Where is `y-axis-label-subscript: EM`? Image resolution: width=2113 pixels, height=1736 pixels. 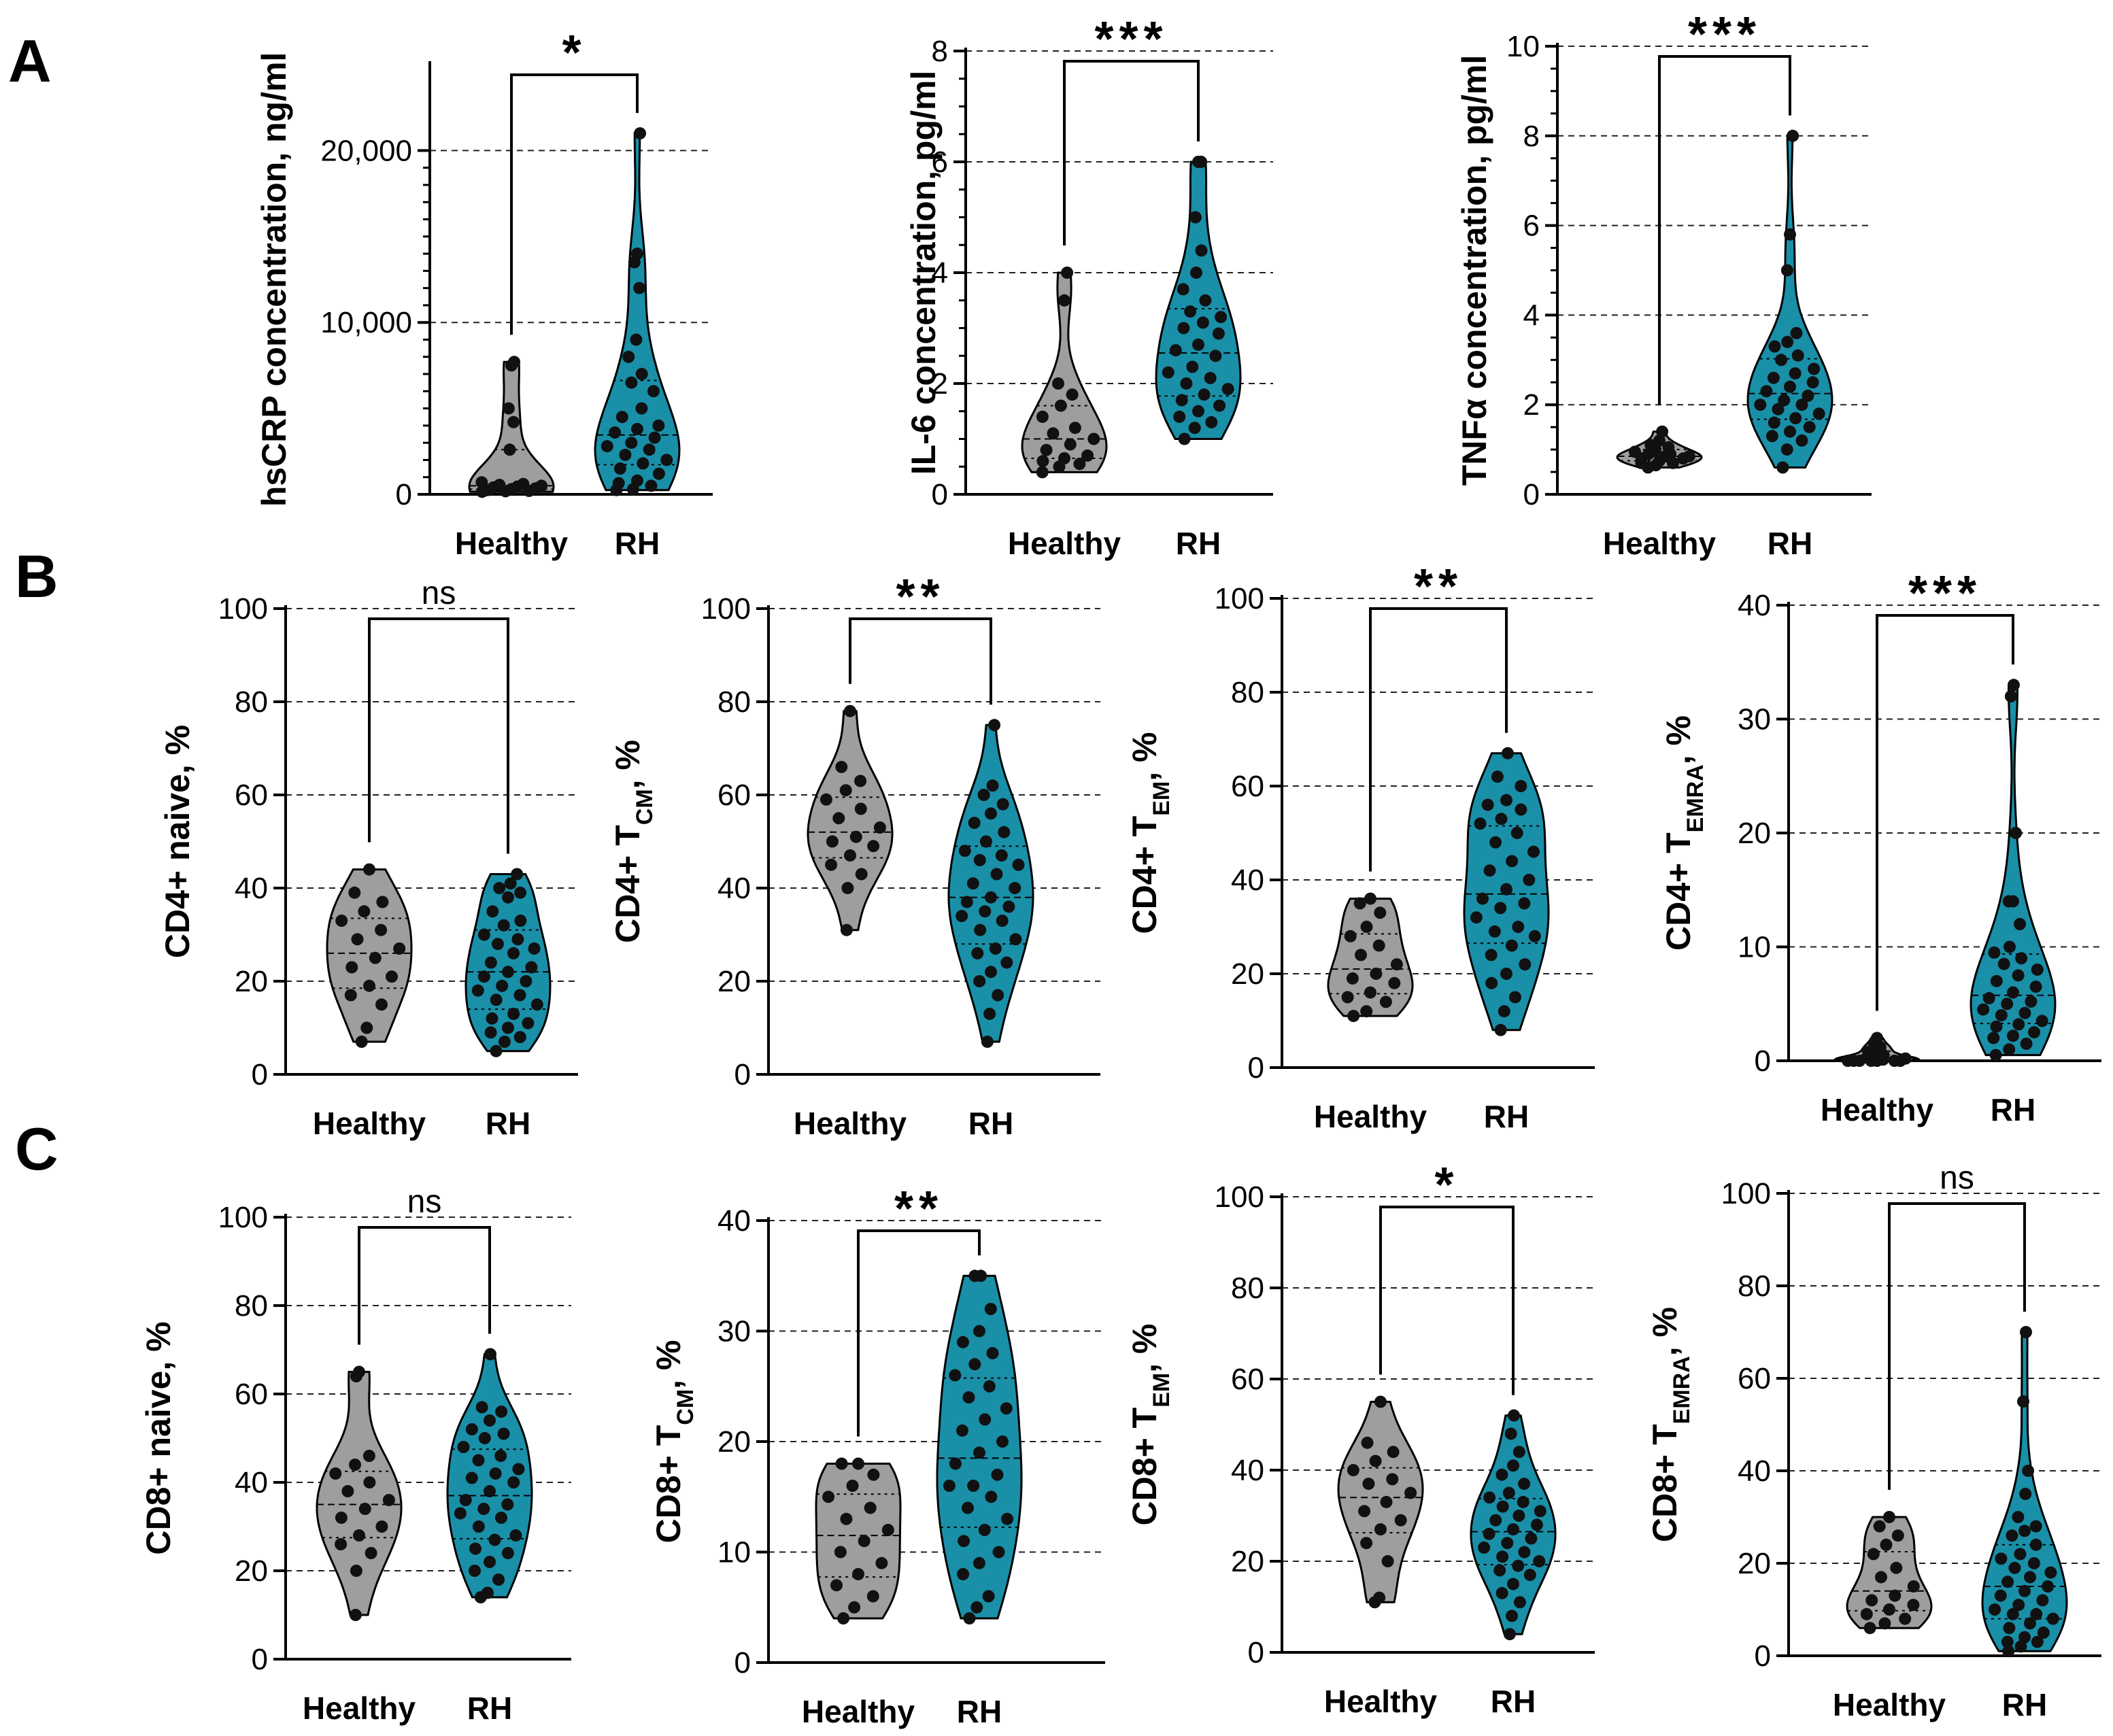
y-axis-label-subscript: EM is located at coordinates (1161, 1390).